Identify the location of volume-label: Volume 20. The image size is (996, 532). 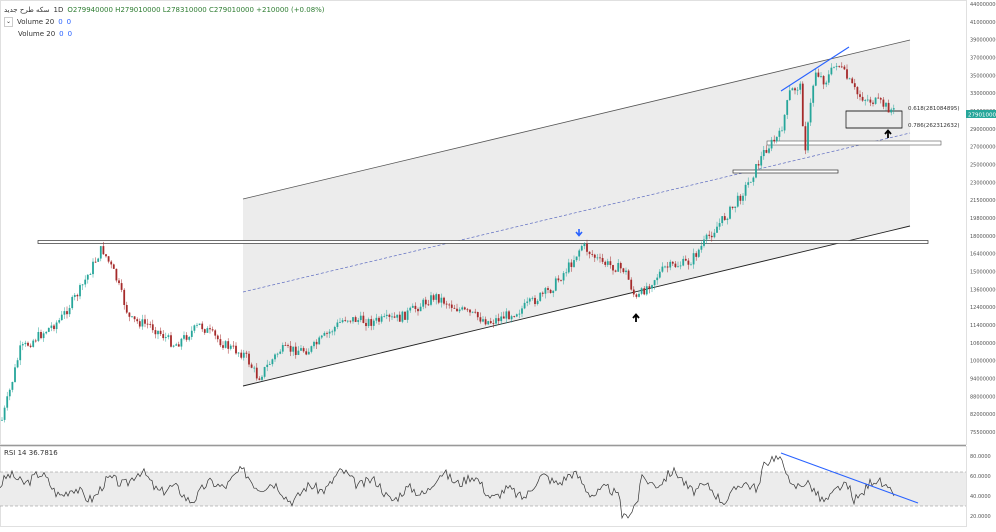
(36, 22).